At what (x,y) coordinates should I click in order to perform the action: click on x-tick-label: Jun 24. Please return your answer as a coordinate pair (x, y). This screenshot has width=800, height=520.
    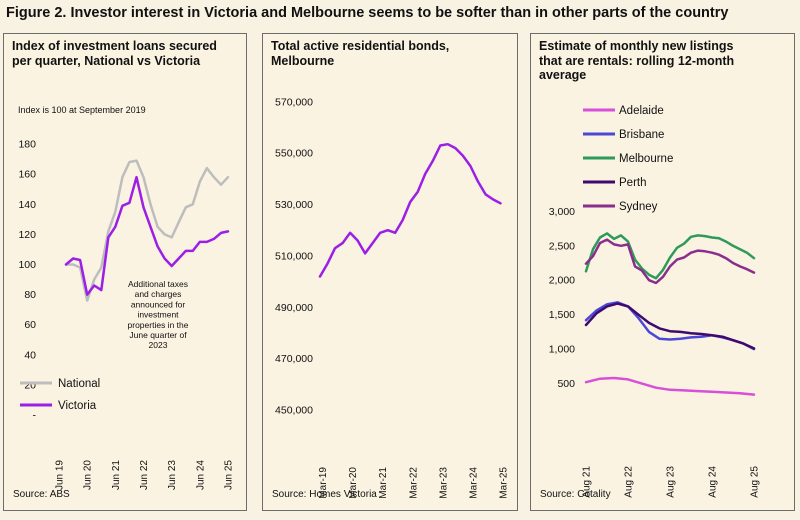
    Looking at the image, I should click on (200, 475).